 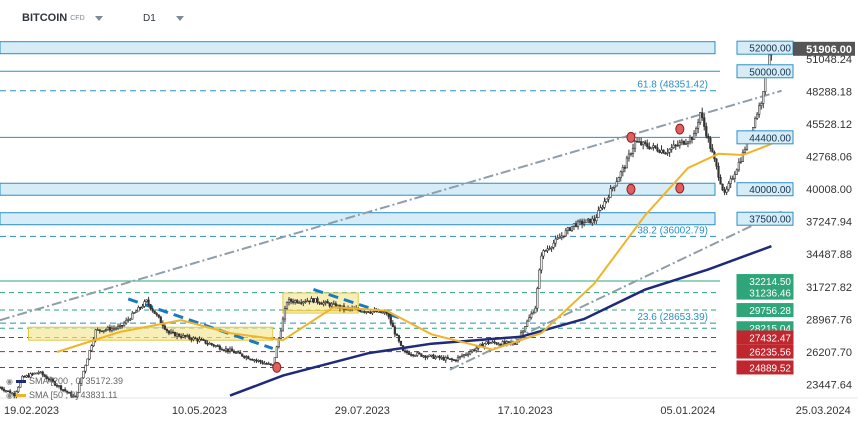 I want to click on level-tag, so click(x=765, y=292).